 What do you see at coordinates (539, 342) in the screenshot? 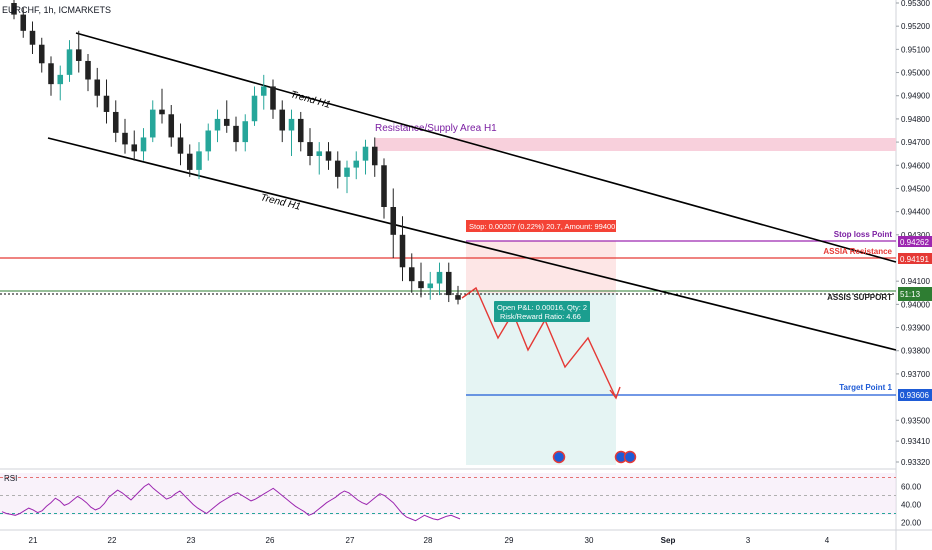
I see `projection-path` at bounding box center [539, 342].